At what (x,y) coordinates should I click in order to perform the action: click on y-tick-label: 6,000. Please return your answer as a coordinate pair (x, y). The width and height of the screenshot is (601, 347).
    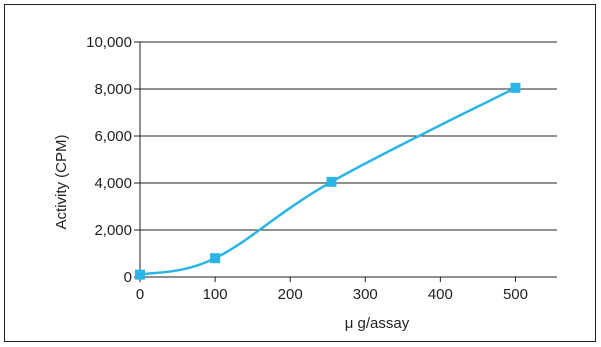
    Looking at the image, I should click on (113, 136).